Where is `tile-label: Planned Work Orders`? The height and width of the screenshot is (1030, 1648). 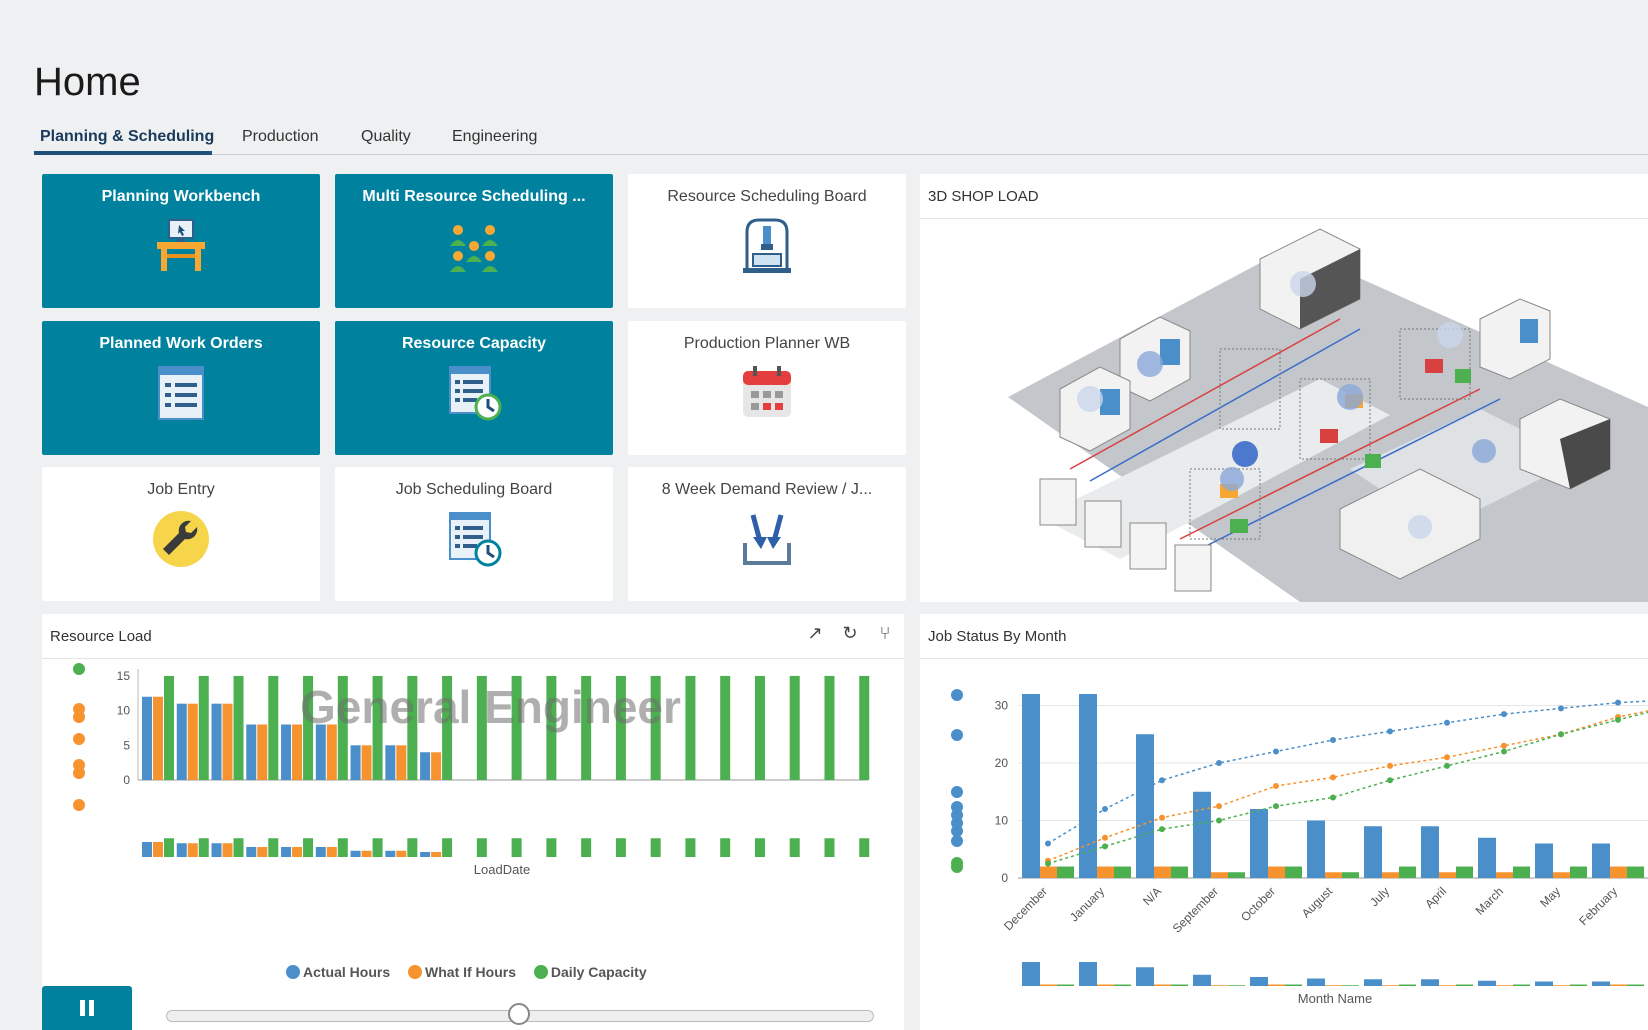
tile-label: Planned Work Orders is located at coordinates (181, 343).